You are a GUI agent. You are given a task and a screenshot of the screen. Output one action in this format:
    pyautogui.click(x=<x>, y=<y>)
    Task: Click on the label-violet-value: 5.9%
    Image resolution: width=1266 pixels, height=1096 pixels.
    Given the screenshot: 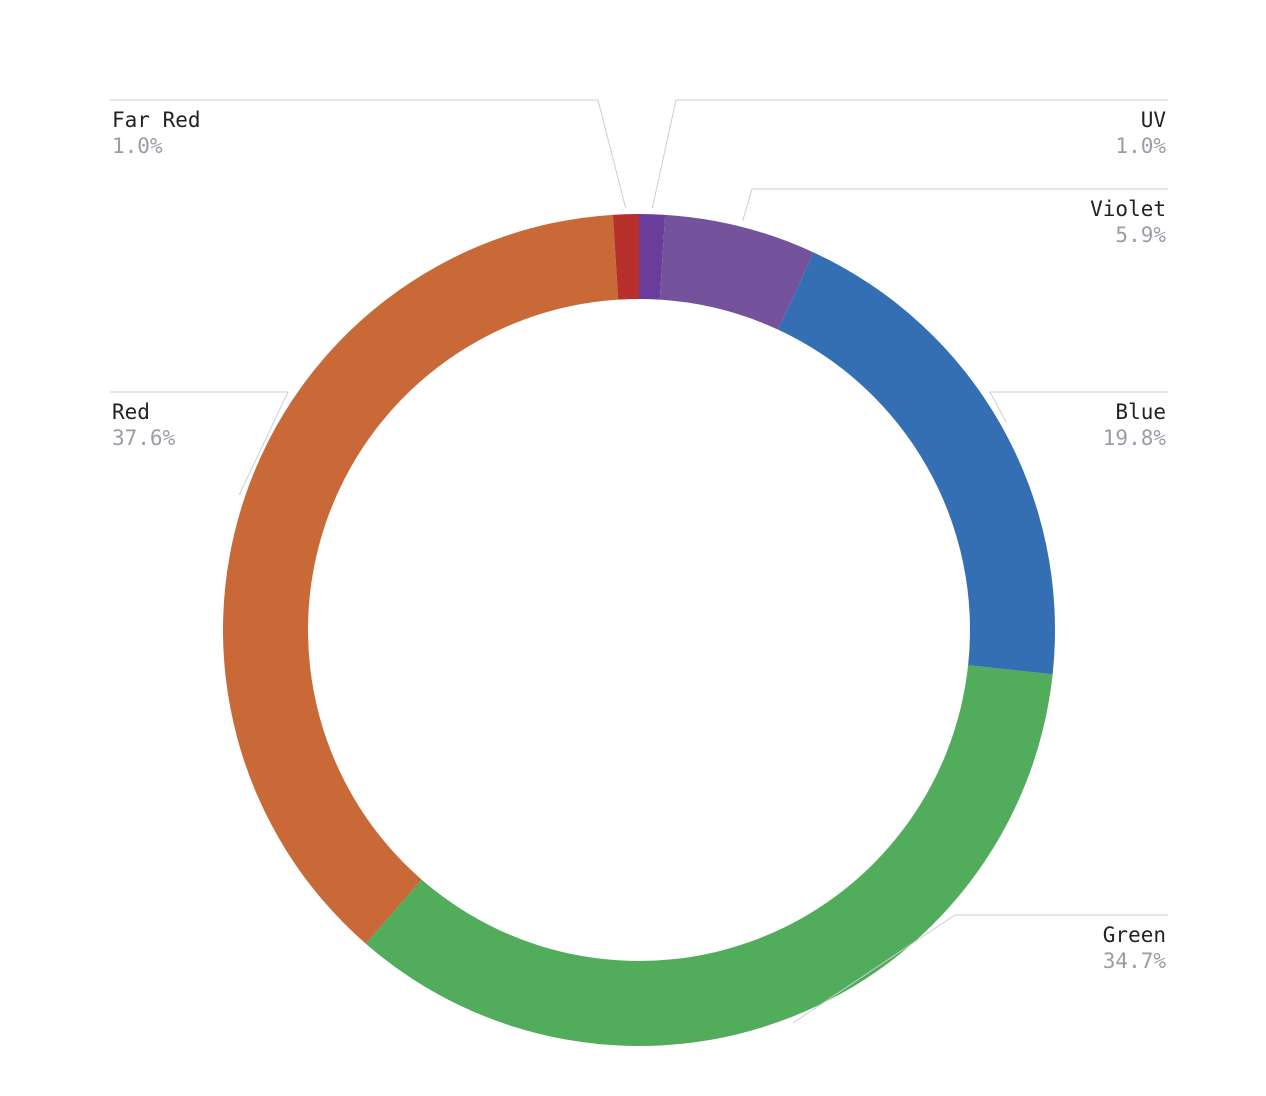 What is the action you would take?
    pyautogui.click(x=1140, y=235)
    